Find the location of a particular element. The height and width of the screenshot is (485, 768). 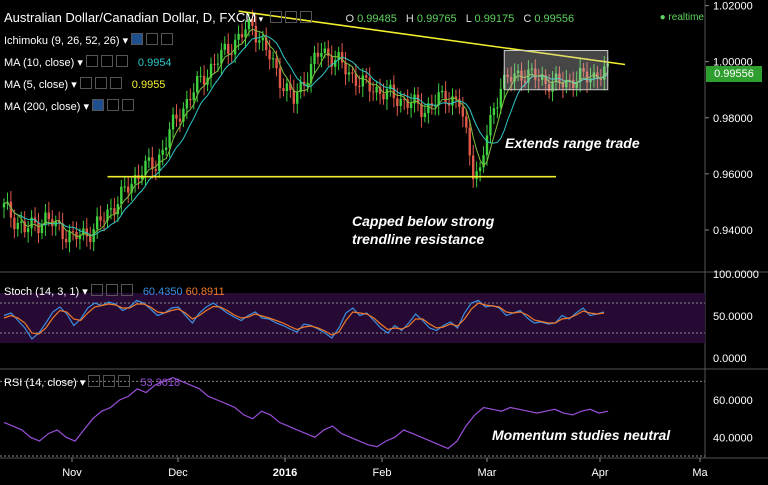

legend-ma10: MA (10, close) ▾ 0.9954 is located at coordinates (88, 62).